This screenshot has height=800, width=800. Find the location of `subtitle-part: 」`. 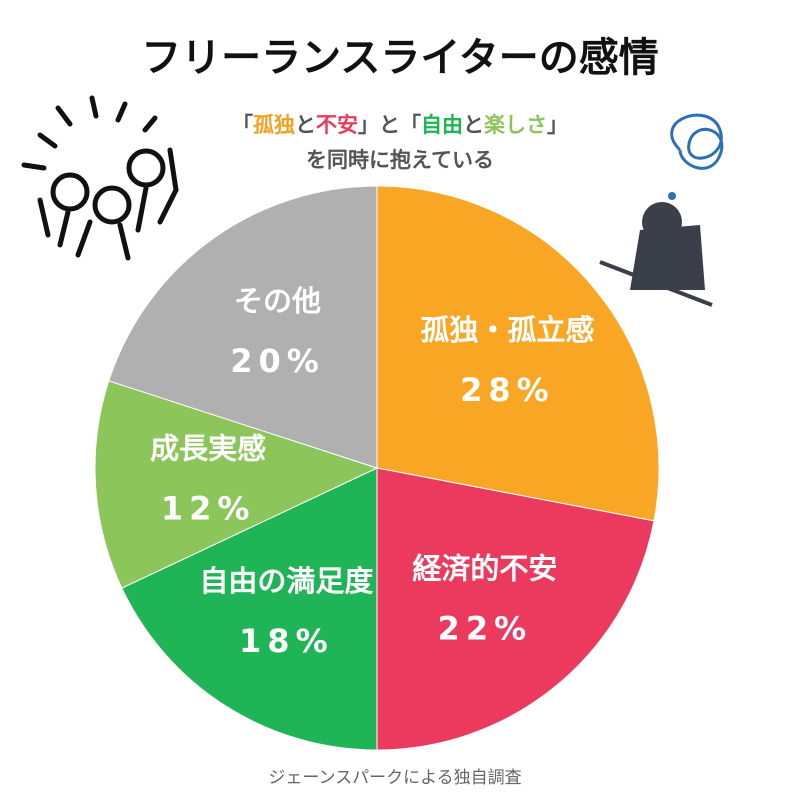

subtitle-part: 」 is located at coordinates (557, 125).